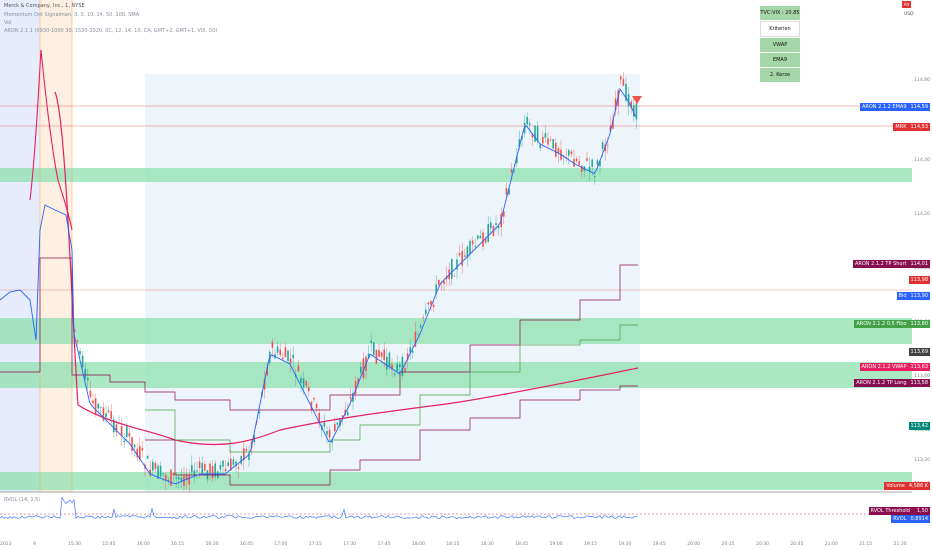  What do you see at coordinates (901, 127) in the screenshot?
I see `price-tag-name: MRK` at bounding box center [901, 127].